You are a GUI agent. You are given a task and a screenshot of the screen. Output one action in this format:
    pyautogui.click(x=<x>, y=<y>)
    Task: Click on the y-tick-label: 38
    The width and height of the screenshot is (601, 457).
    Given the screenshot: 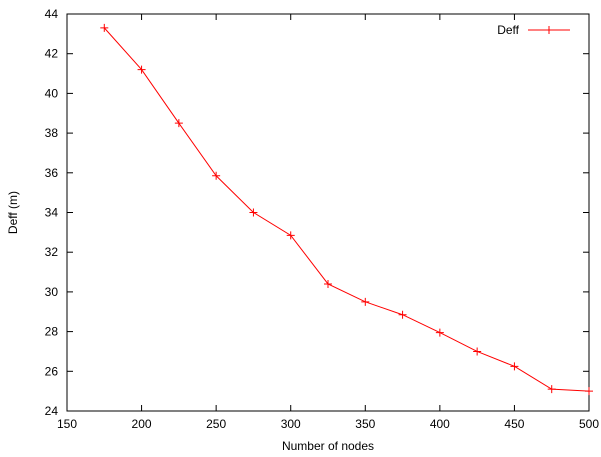 What is the action you would take?
    pyautogui.click(x=52, y=133)
    